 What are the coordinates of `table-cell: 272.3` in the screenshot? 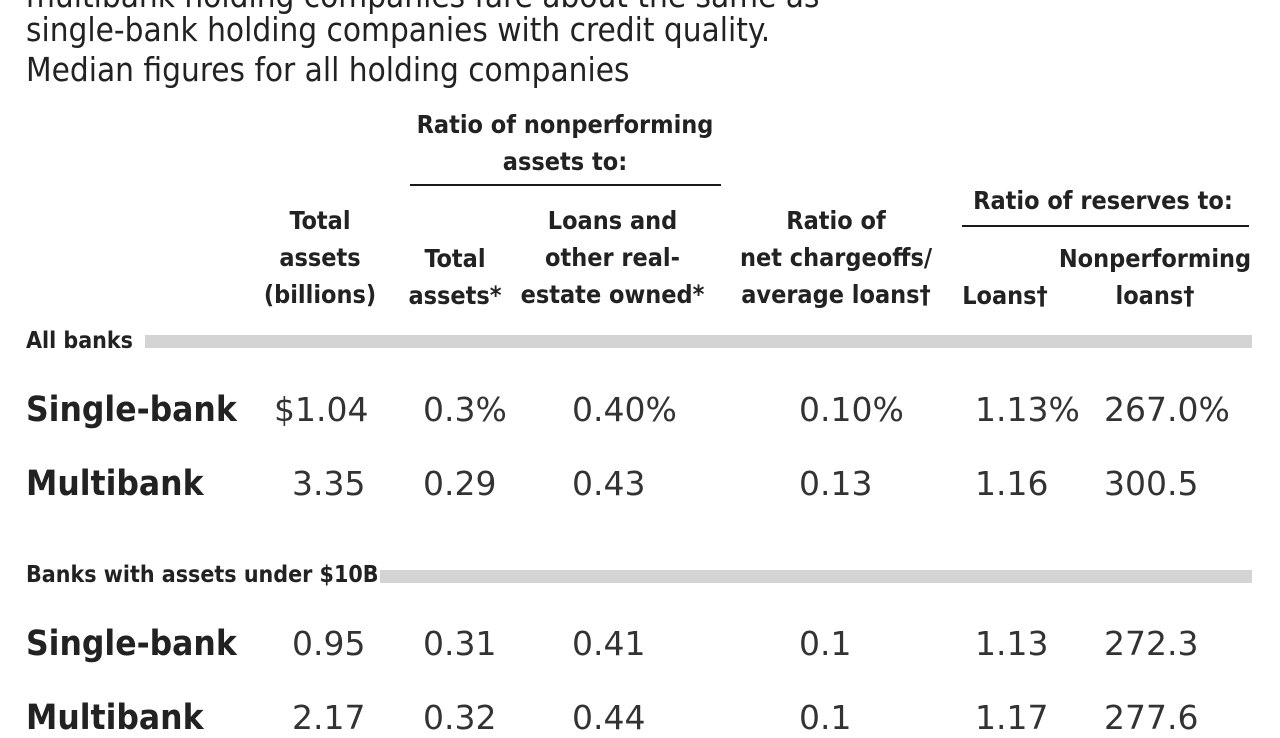 It's located at (1151, 643).